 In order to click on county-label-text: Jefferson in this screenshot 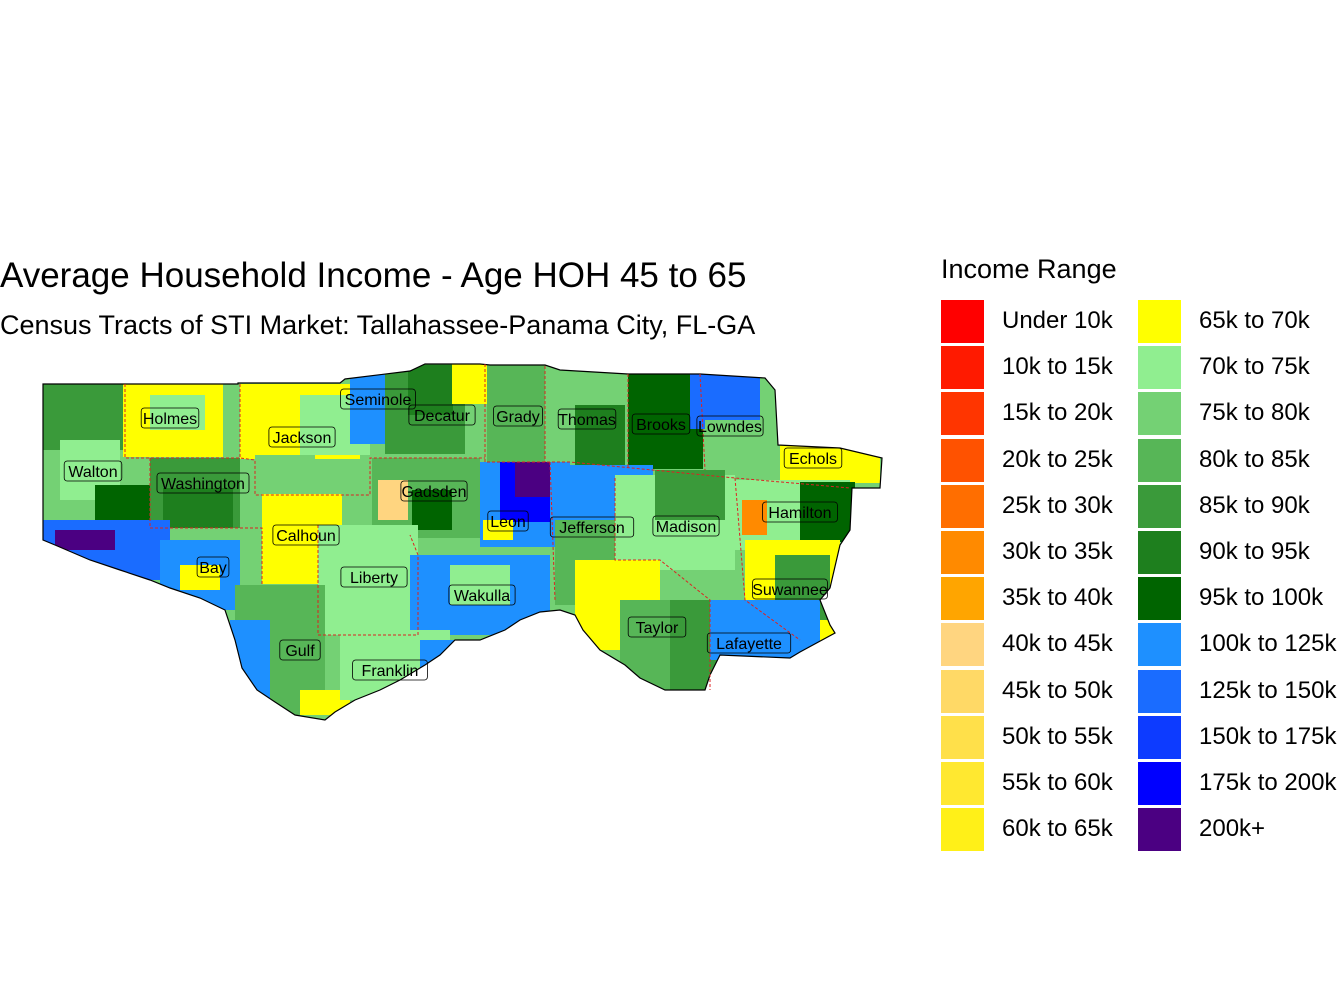, I will do `click(592, 528)`.